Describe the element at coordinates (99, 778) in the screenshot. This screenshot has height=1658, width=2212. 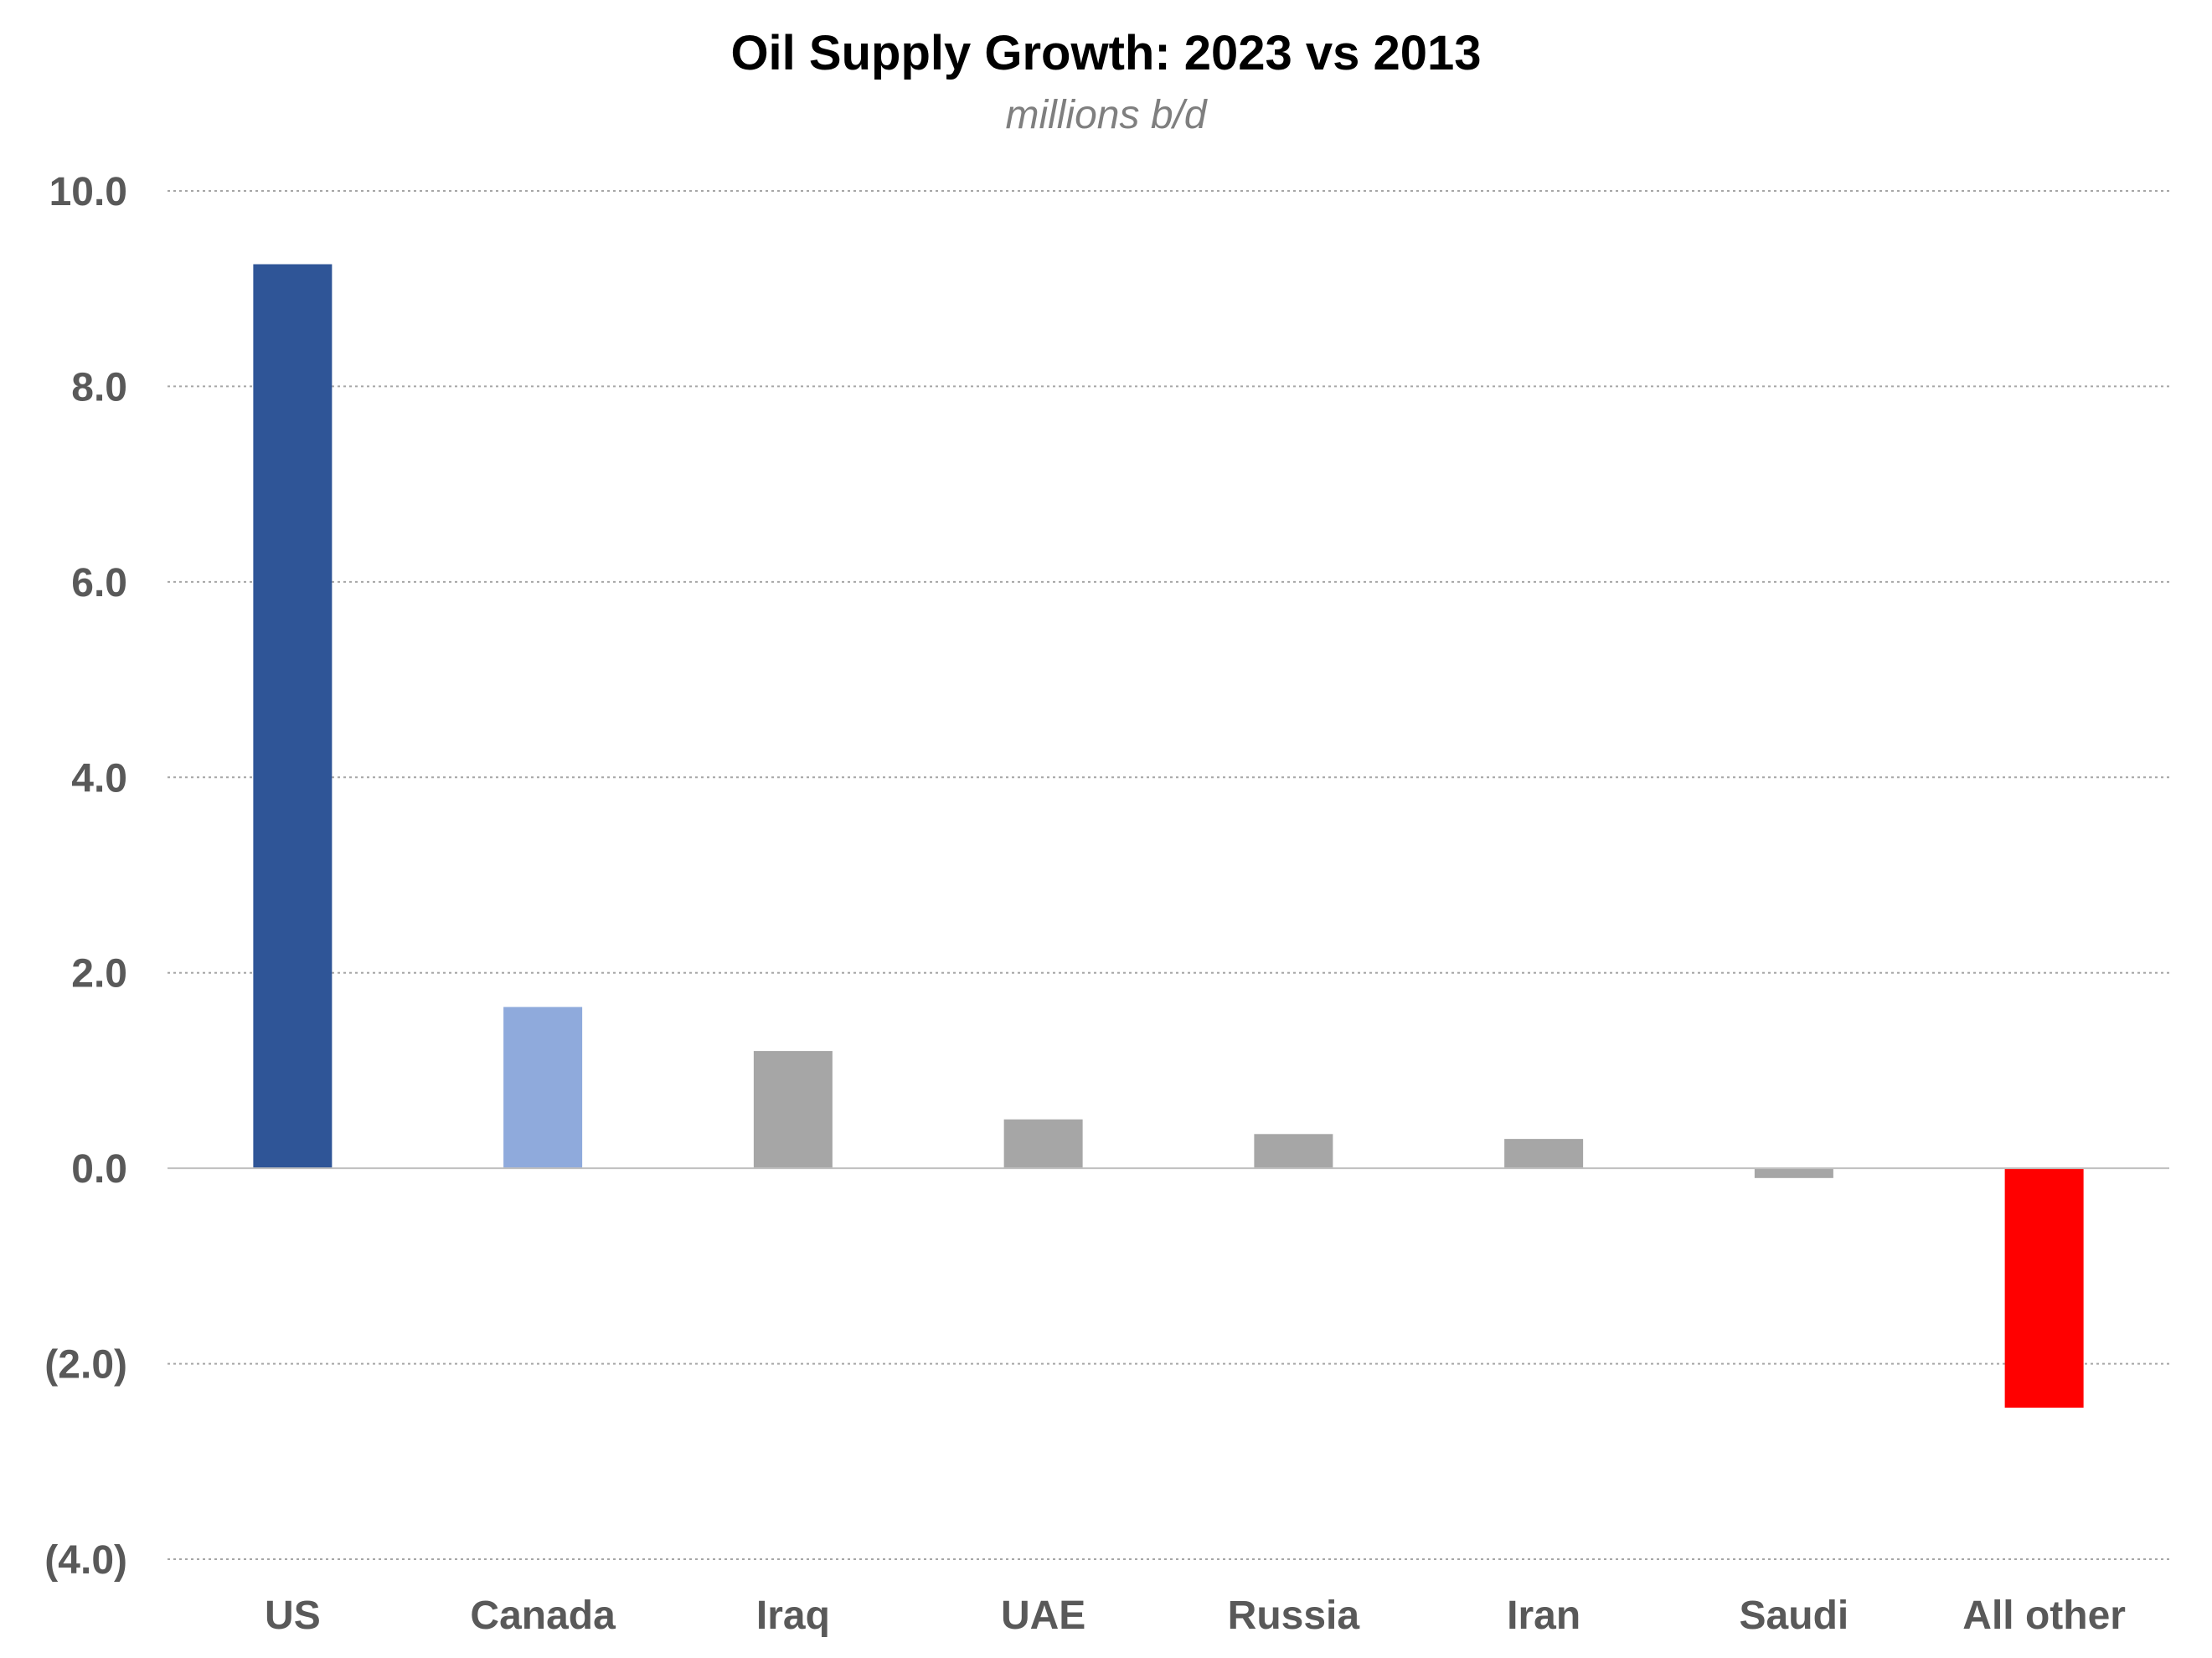
I see `y-tick-label: 4.0` at that location.